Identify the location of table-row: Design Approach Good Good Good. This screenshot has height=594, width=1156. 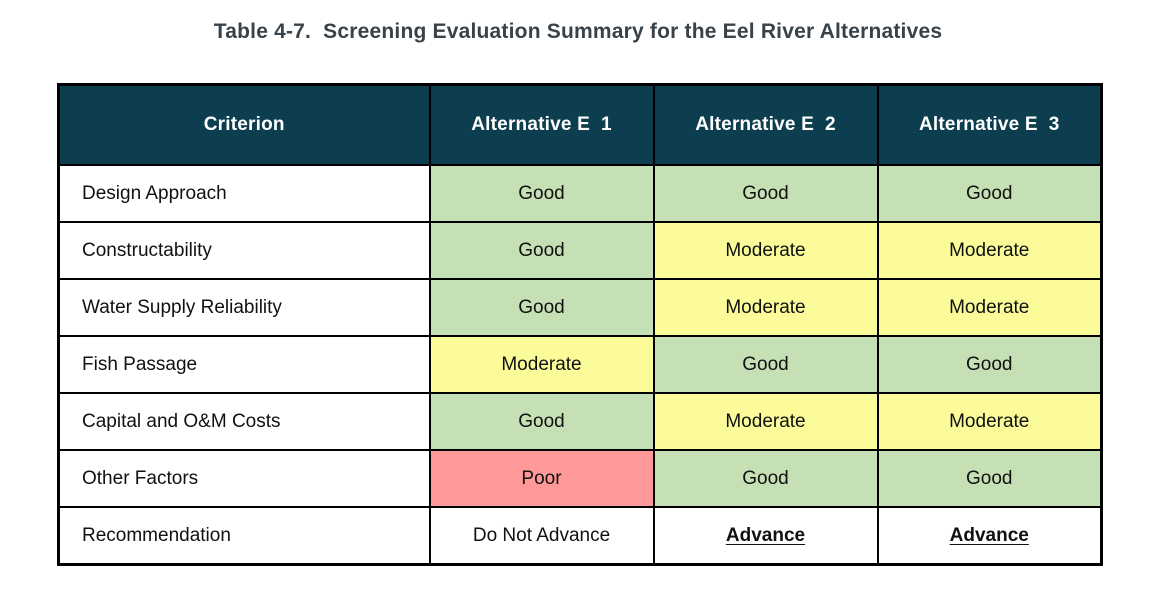
(580, 193).